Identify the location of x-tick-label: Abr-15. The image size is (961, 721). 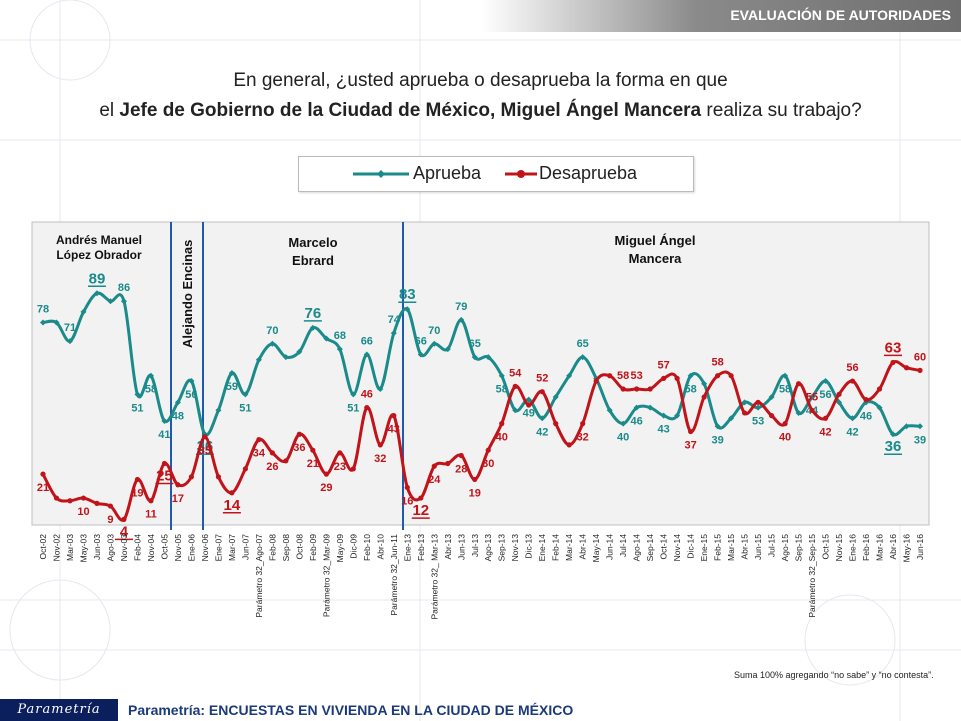
(745, 547).